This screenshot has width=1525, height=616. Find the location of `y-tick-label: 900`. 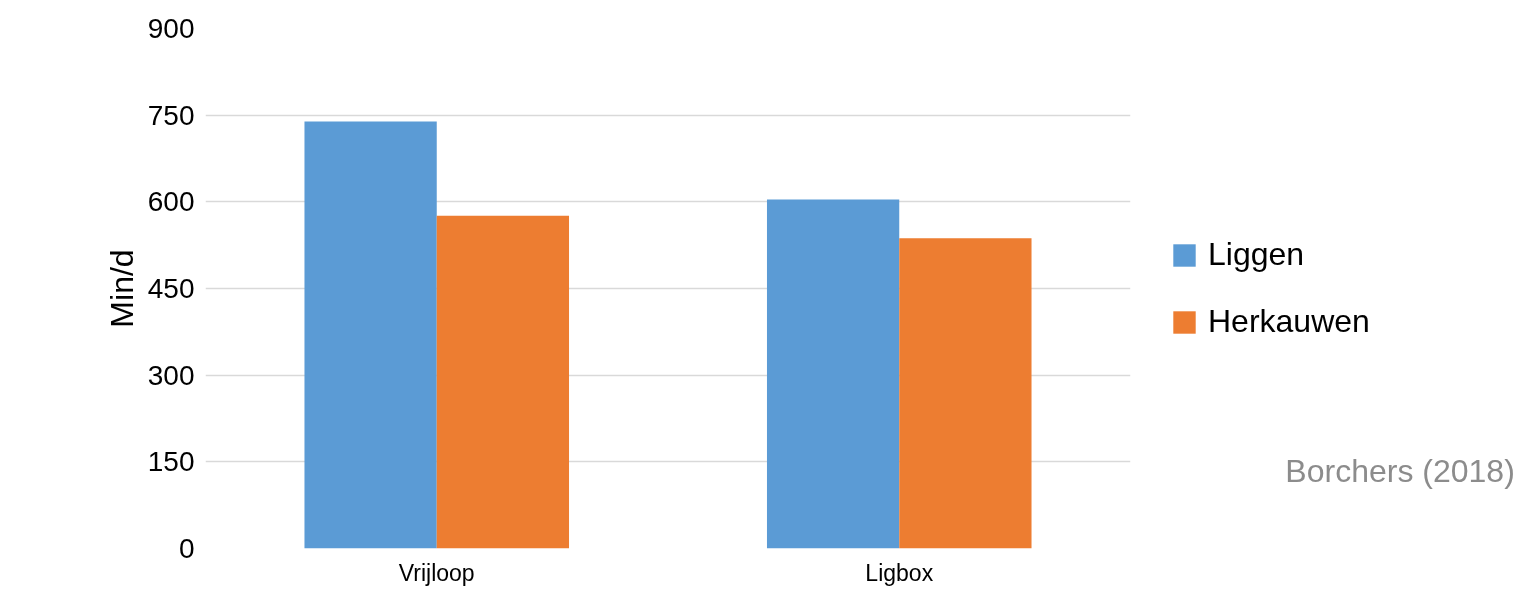

y-tick-label: 900 is located at coordinates (171, 28).